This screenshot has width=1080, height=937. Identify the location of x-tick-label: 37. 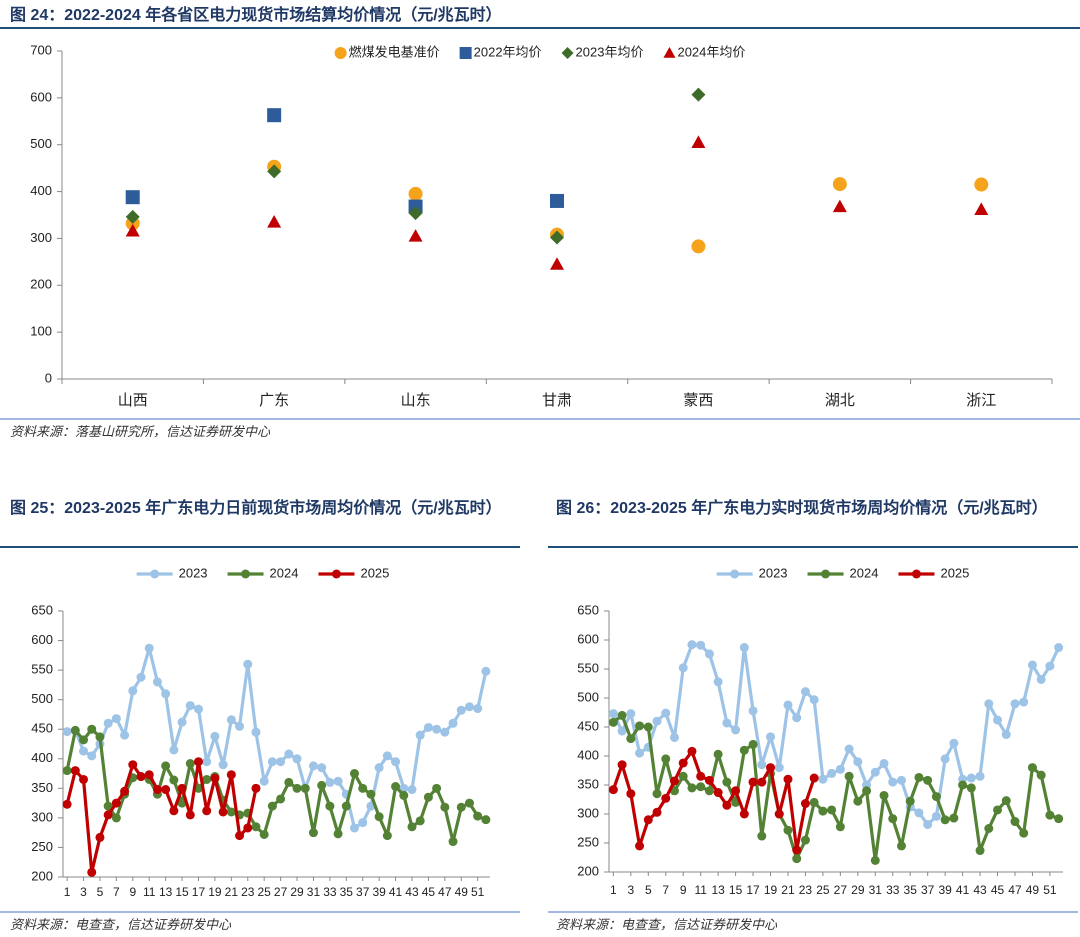
(363, 892).